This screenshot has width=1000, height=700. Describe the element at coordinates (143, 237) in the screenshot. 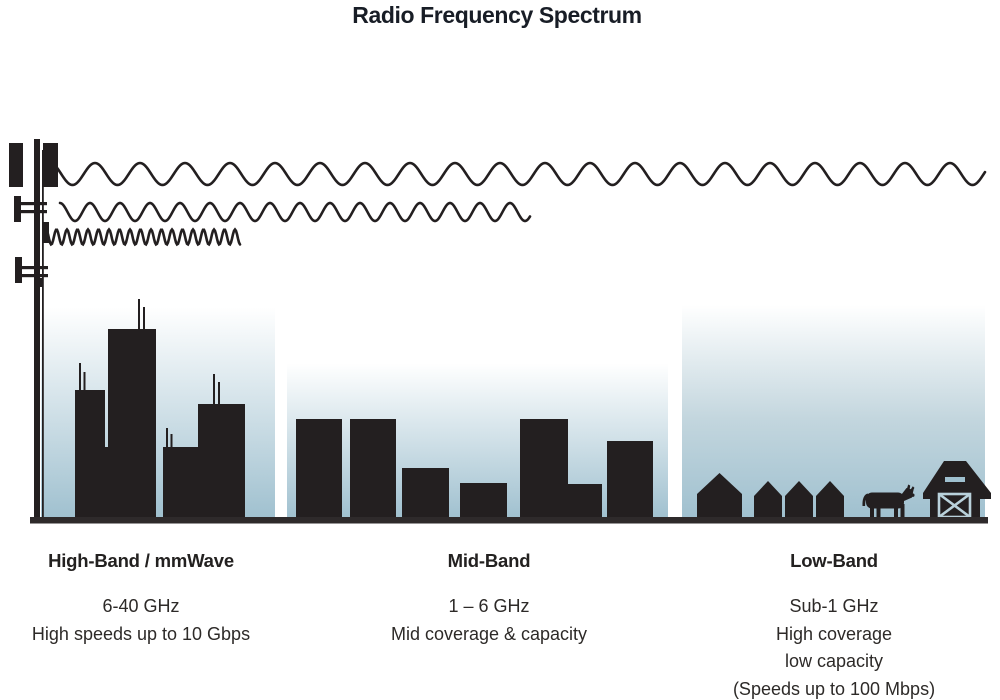

I see `high-band-wave-icon` at that location.